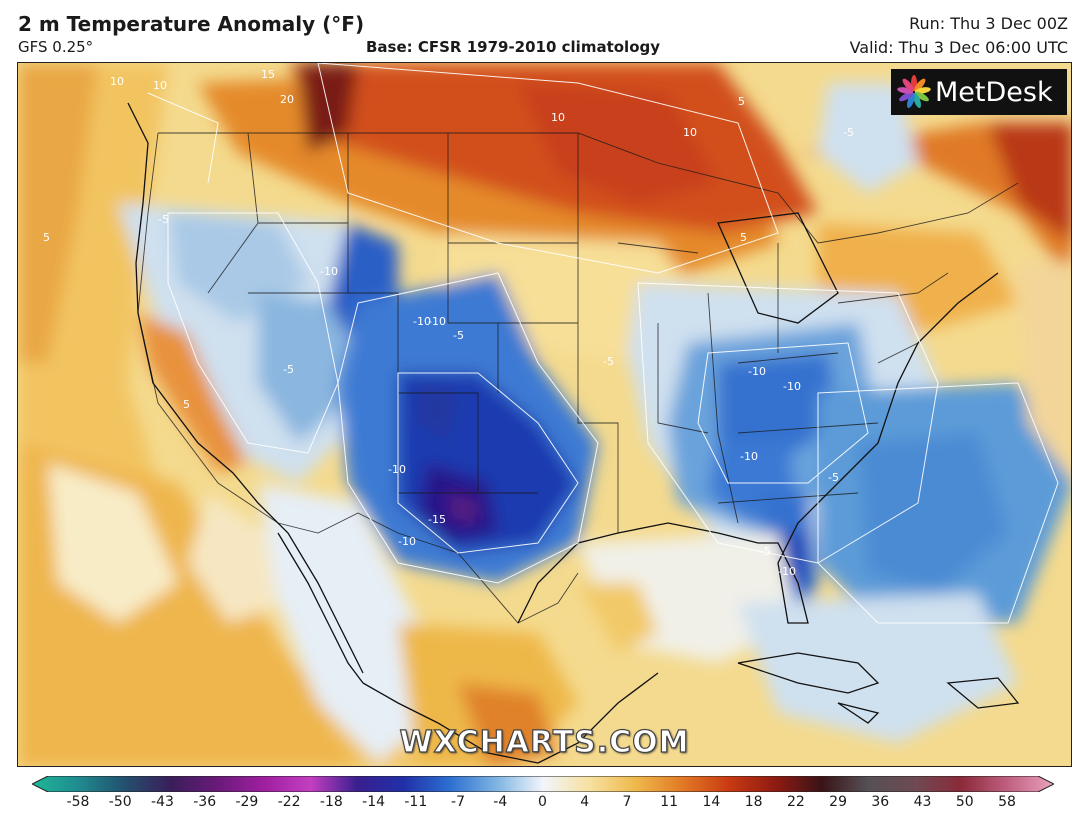 This screenshot has width=1080, height=824. I want to click on colorbar, so click(543, 784).